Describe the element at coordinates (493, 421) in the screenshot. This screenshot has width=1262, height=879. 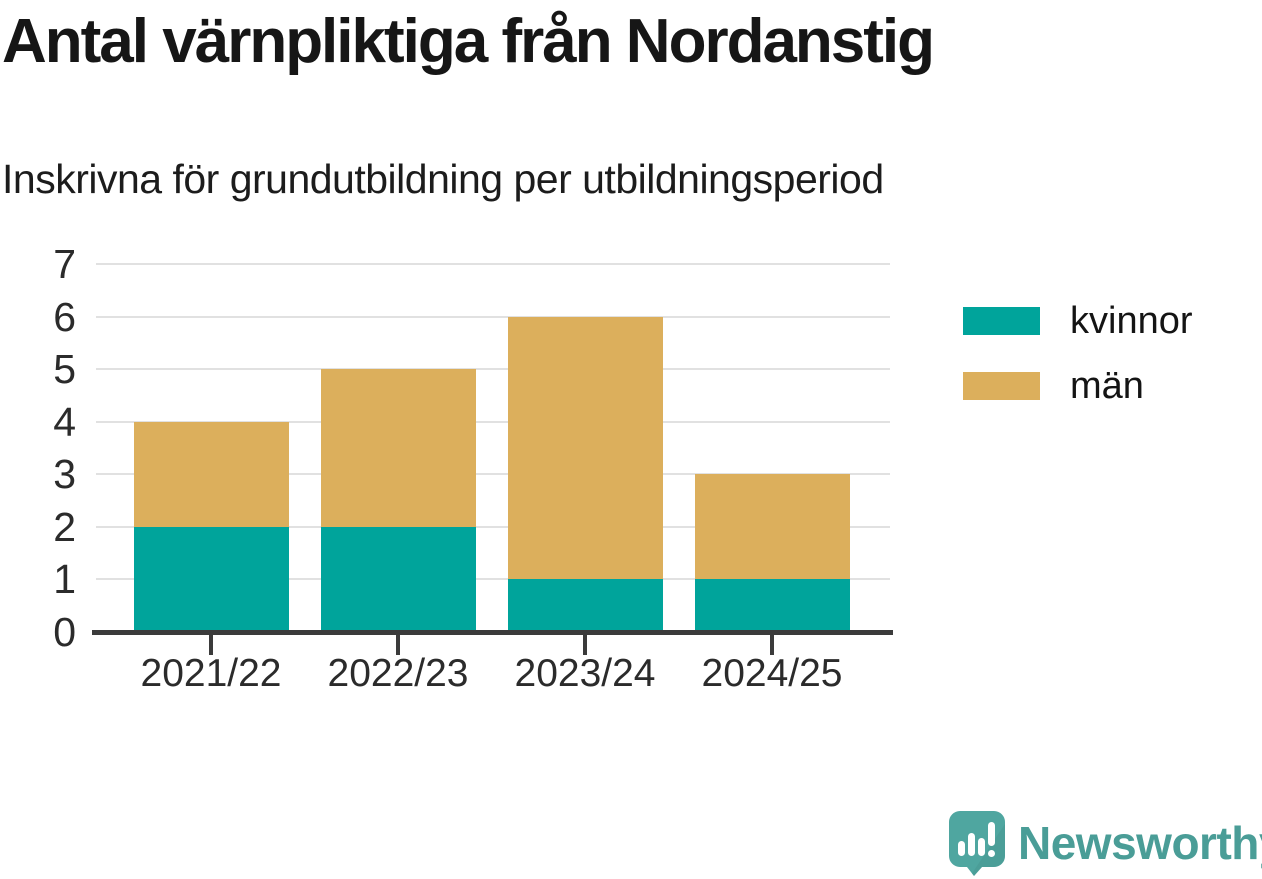
I see `gridline-y4` at that location.